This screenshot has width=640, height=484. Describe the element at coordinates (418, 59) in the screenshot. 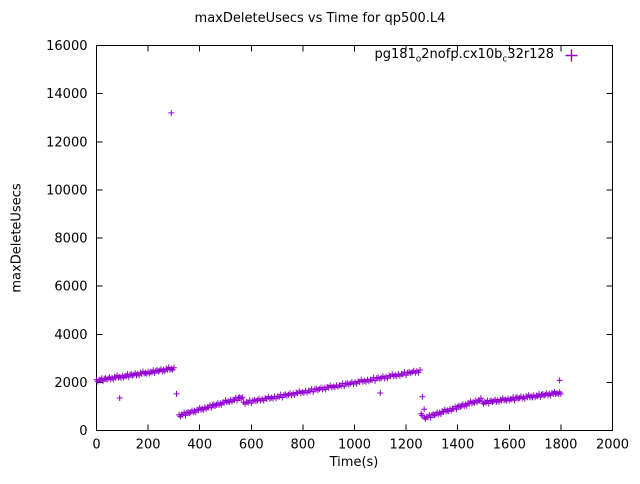

I see `legend-subscript: o` at that location.